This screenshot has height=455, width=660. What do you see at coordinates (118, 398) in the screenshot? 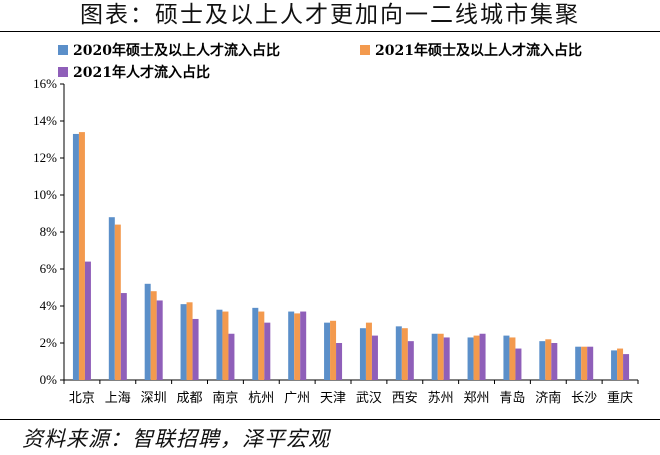
I see `x-tick-label: 上海` at bounding box center [118, 398].